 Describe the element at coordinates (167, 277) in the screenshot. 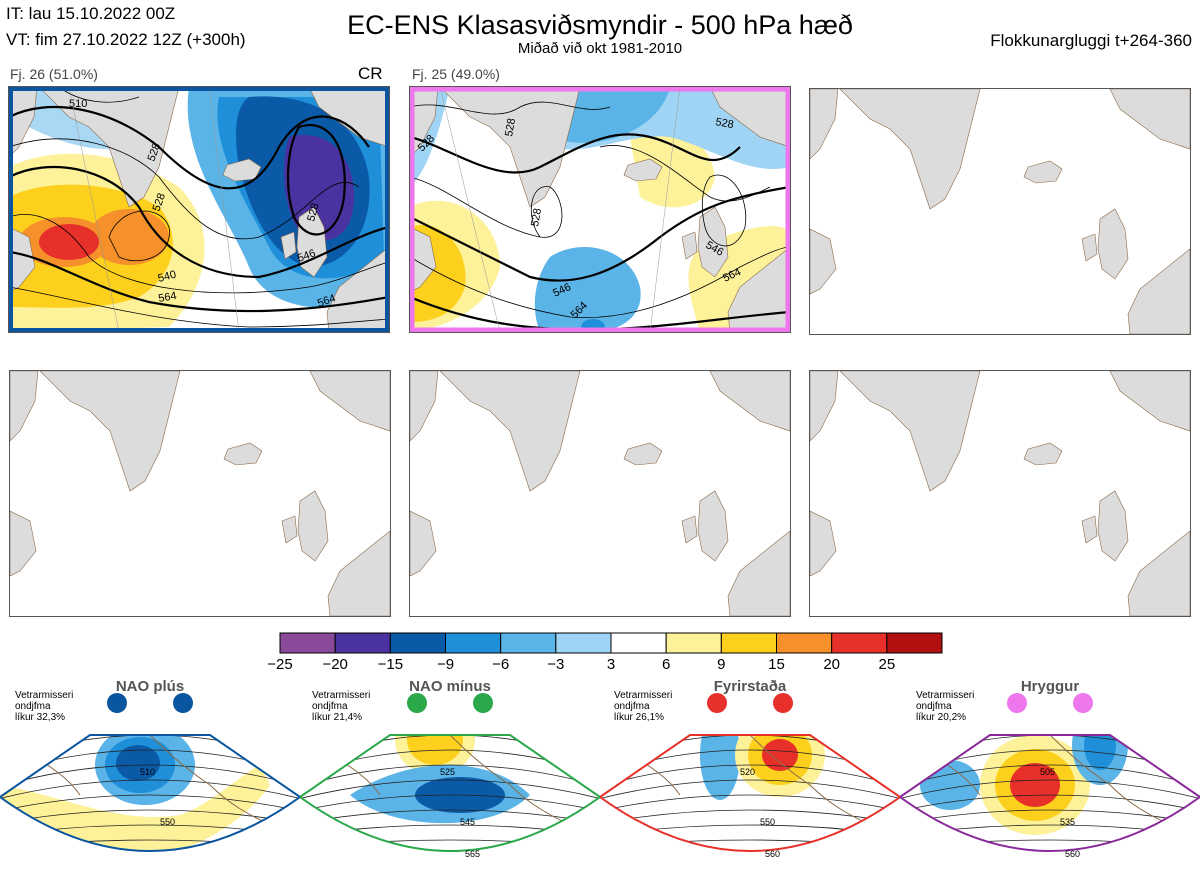

I see `contour-label: 540` at that location.